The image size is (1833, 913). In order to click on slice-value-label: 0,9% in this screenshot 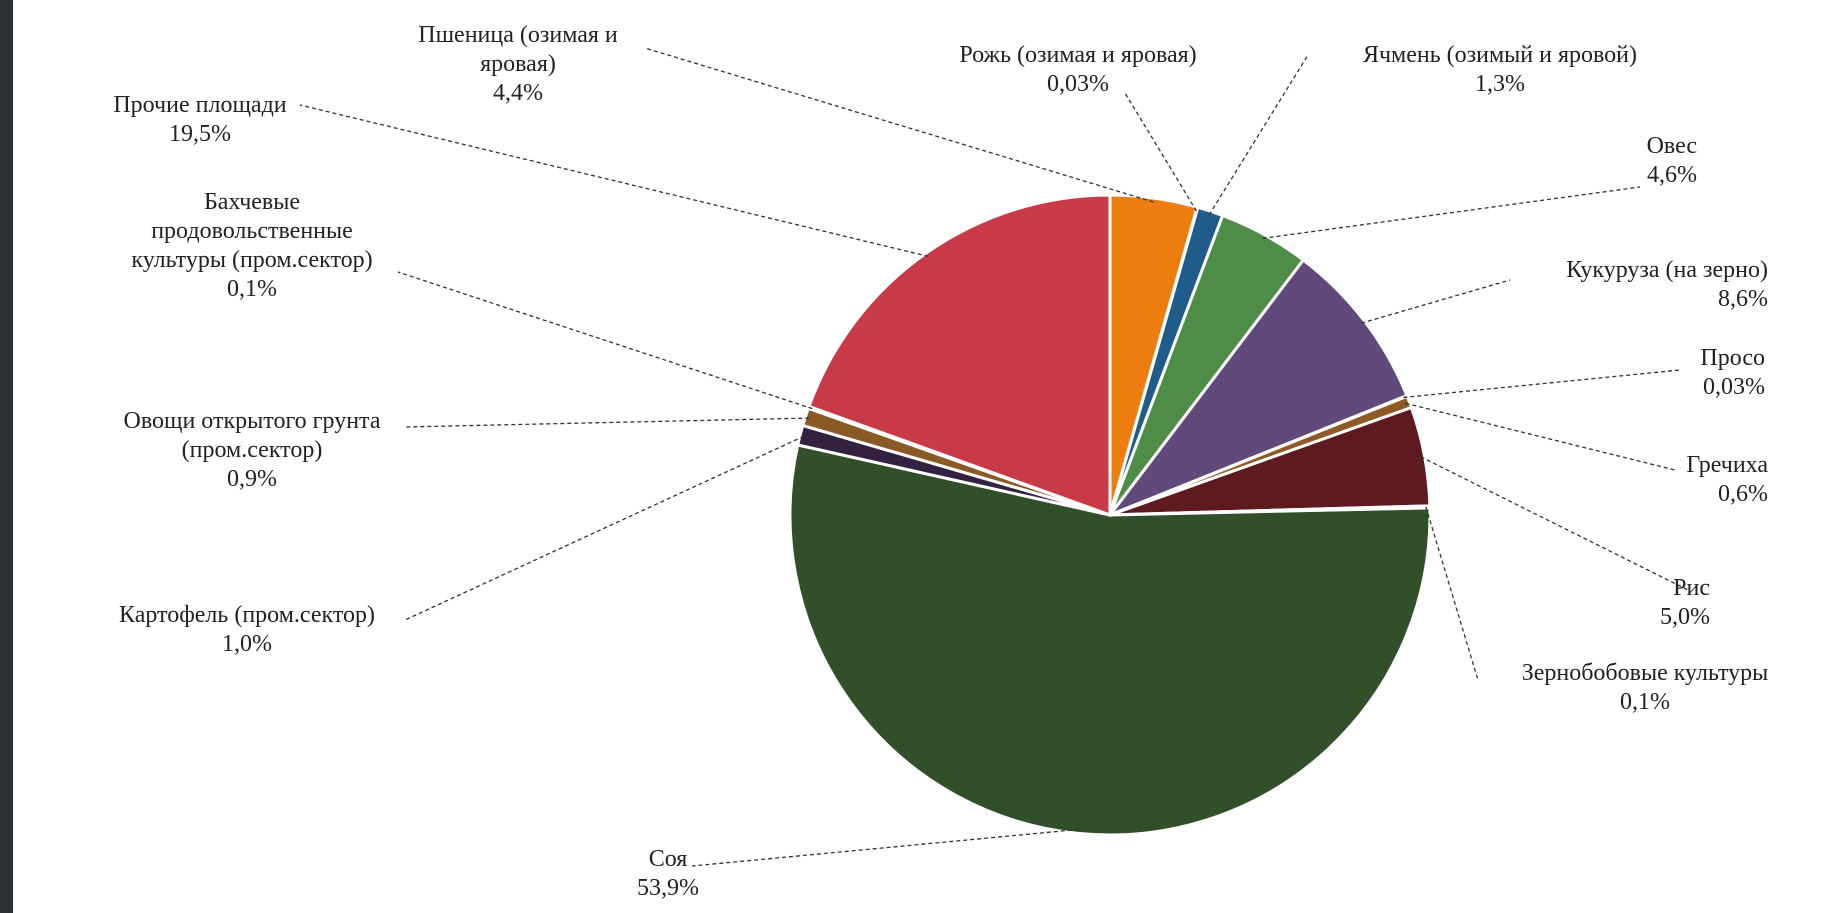, I will do `click(252, 479)`.